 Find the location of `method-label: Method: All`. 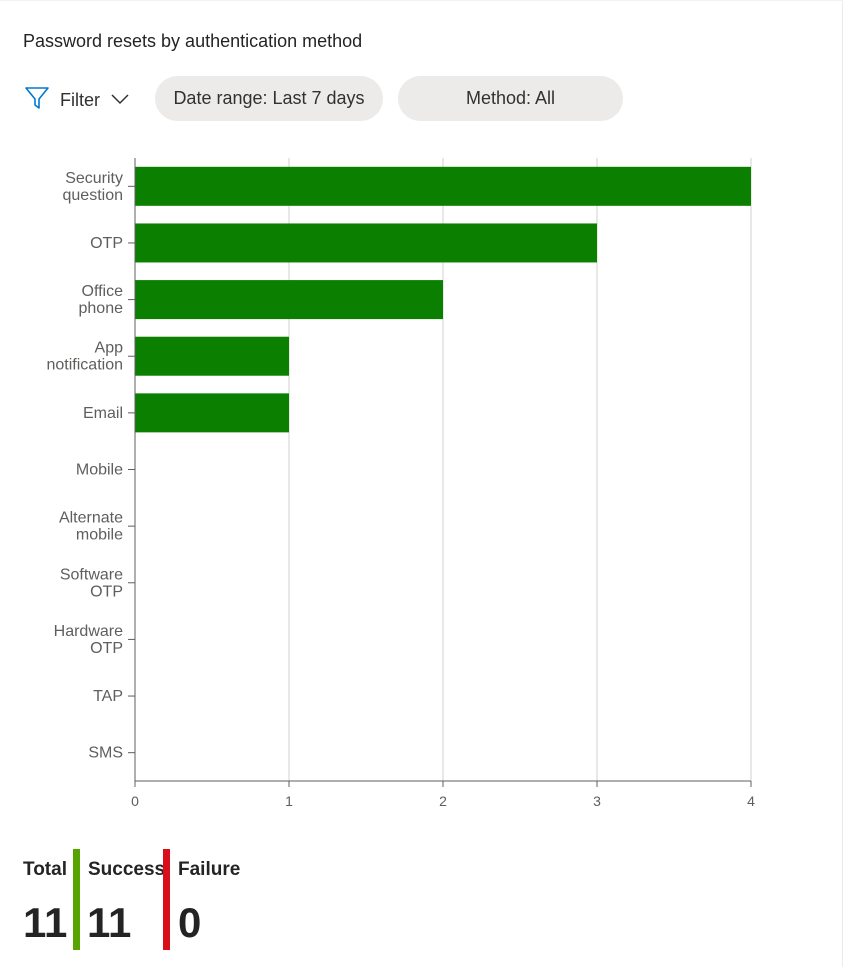

method-label: Method: All is located at coordinates (510, 98).